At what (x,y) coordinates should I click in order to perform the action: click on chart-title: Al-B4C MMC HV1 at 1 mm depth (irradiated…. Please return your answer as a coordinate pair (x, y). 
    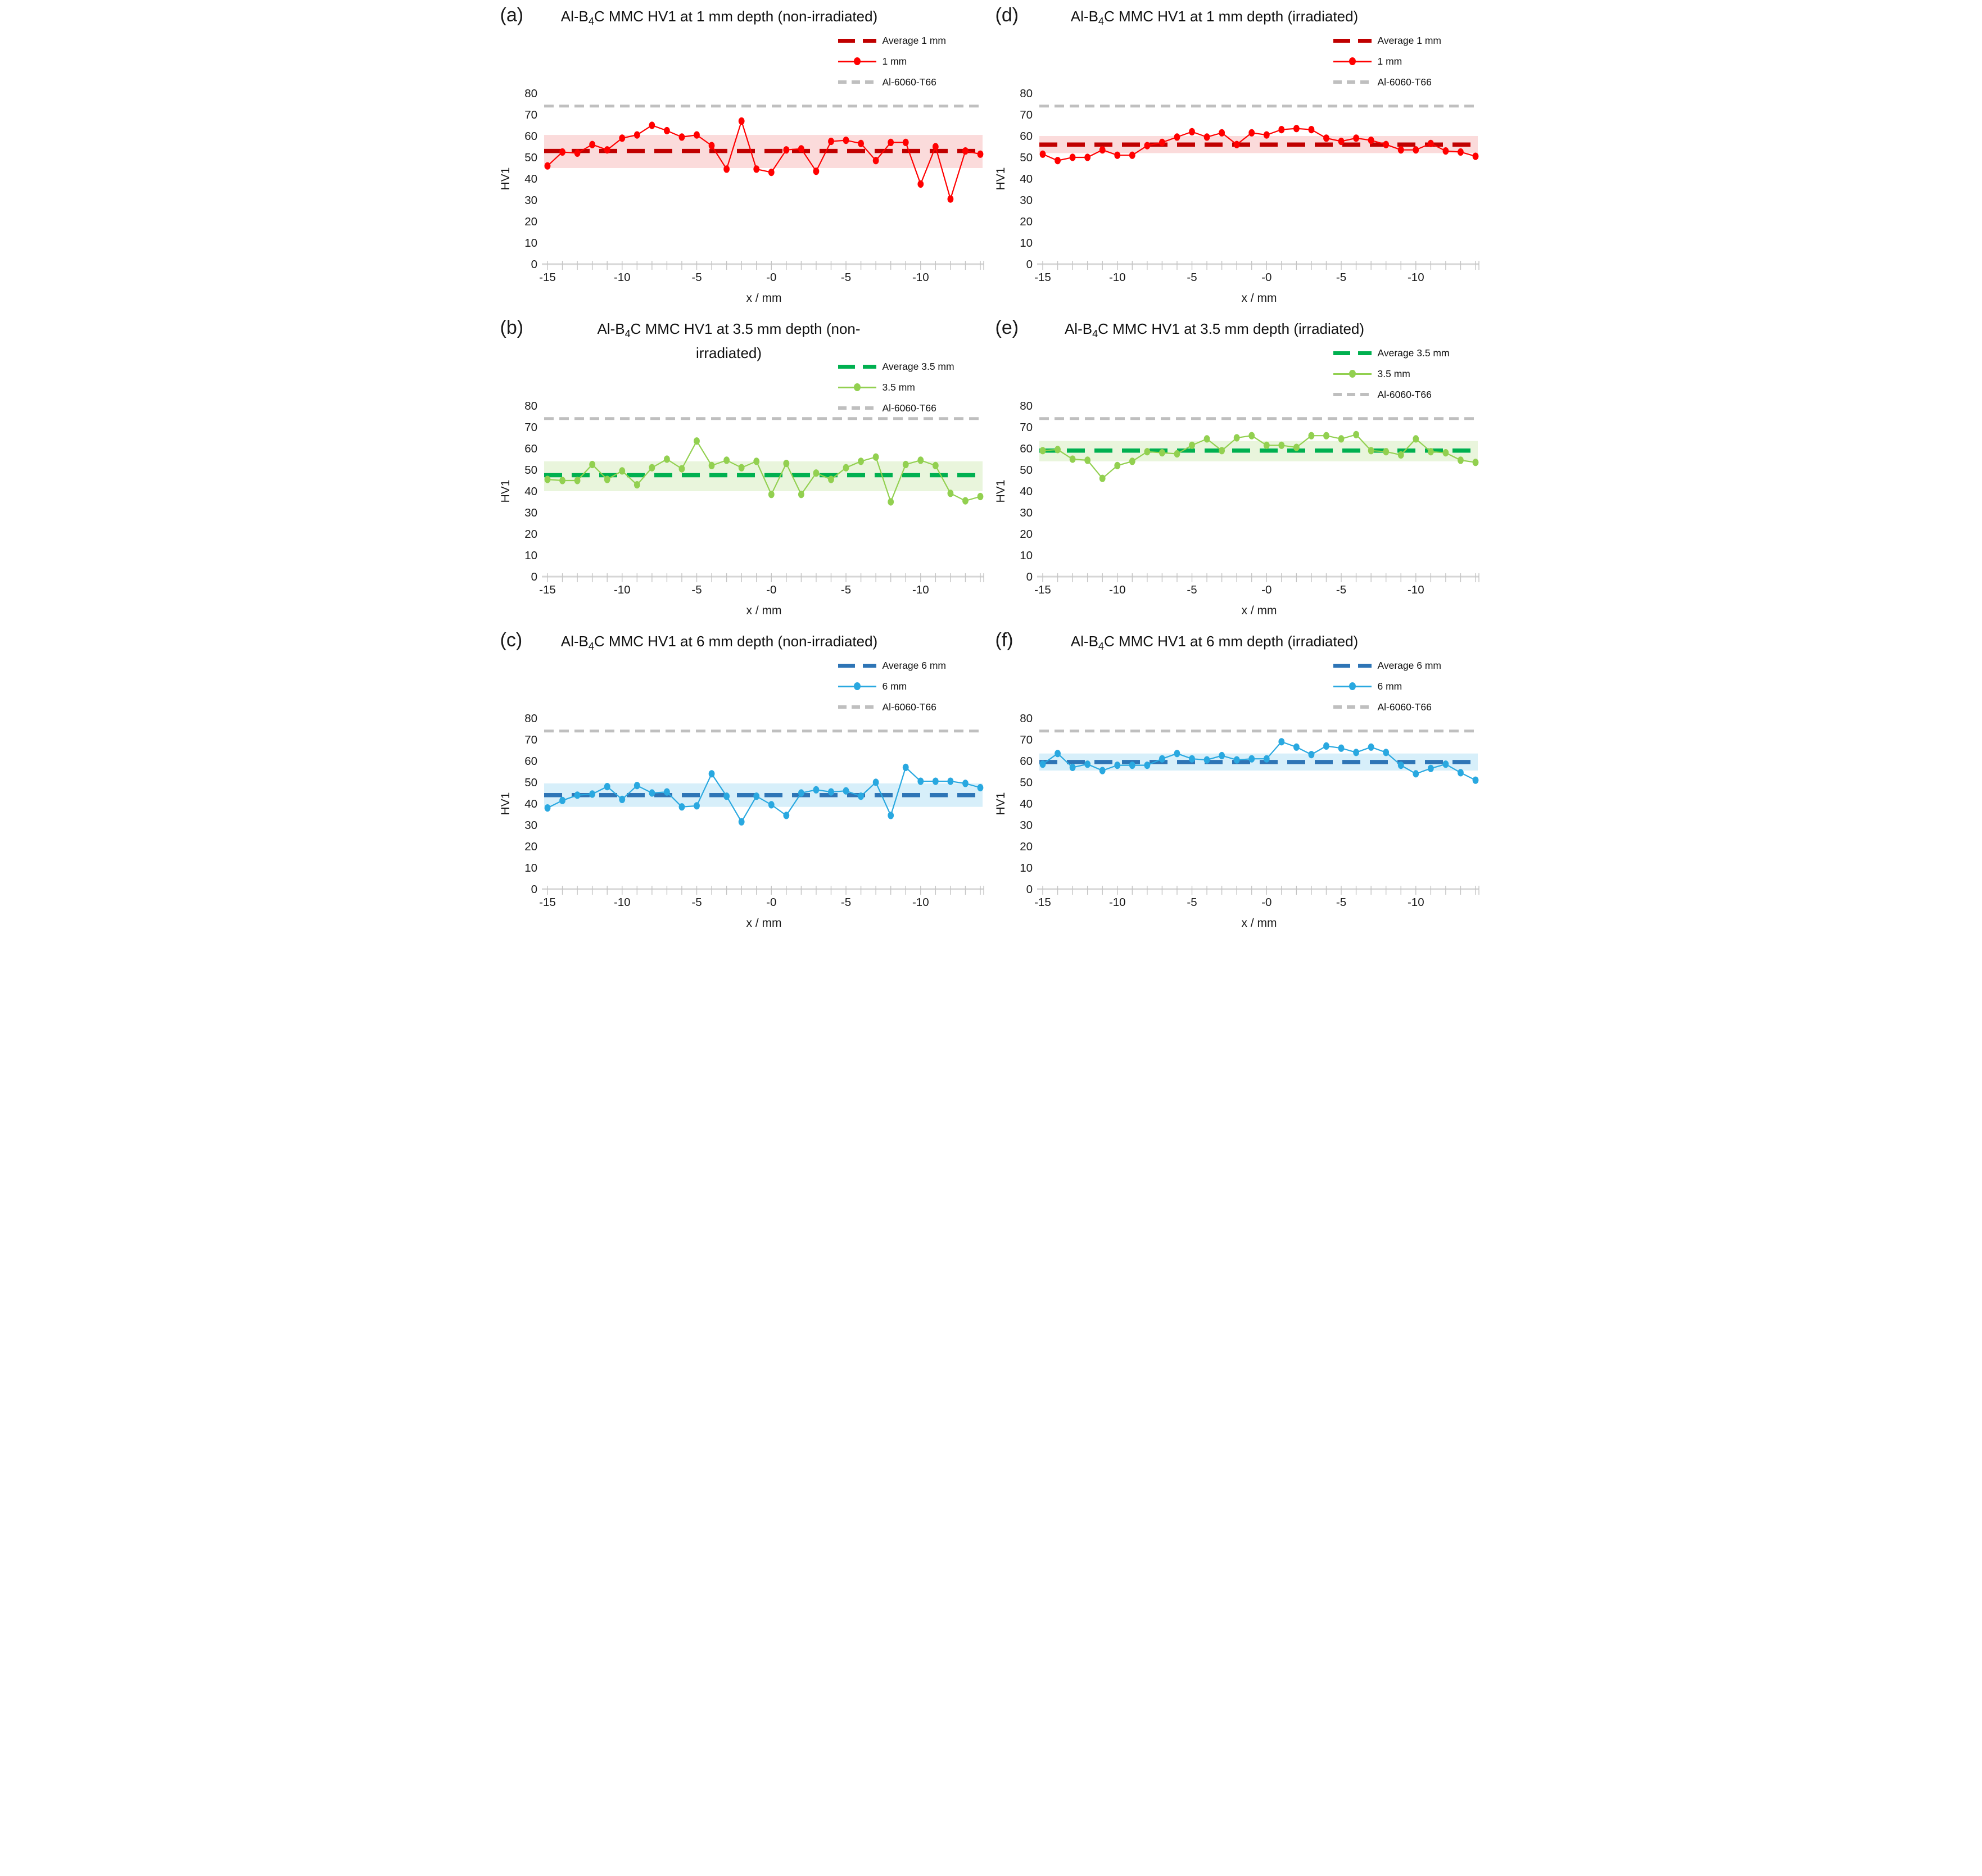
    Looking at the image, I should click on (1215, 19).